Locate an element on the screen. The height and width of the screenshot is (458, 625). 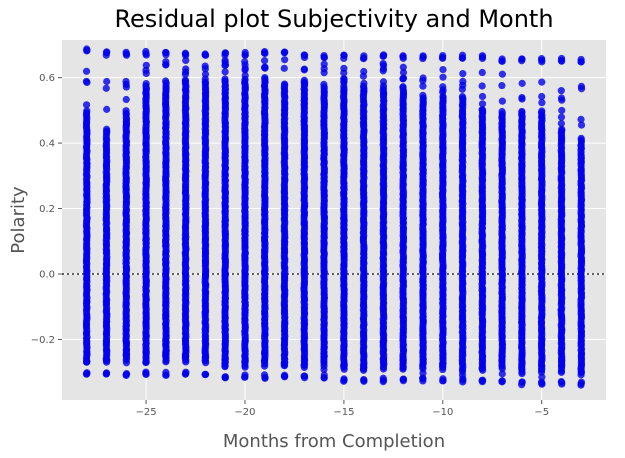
y-axis-ticks: −0.2 0.0 0.2 0.4 0.6 is located at coordinates (46, 209).